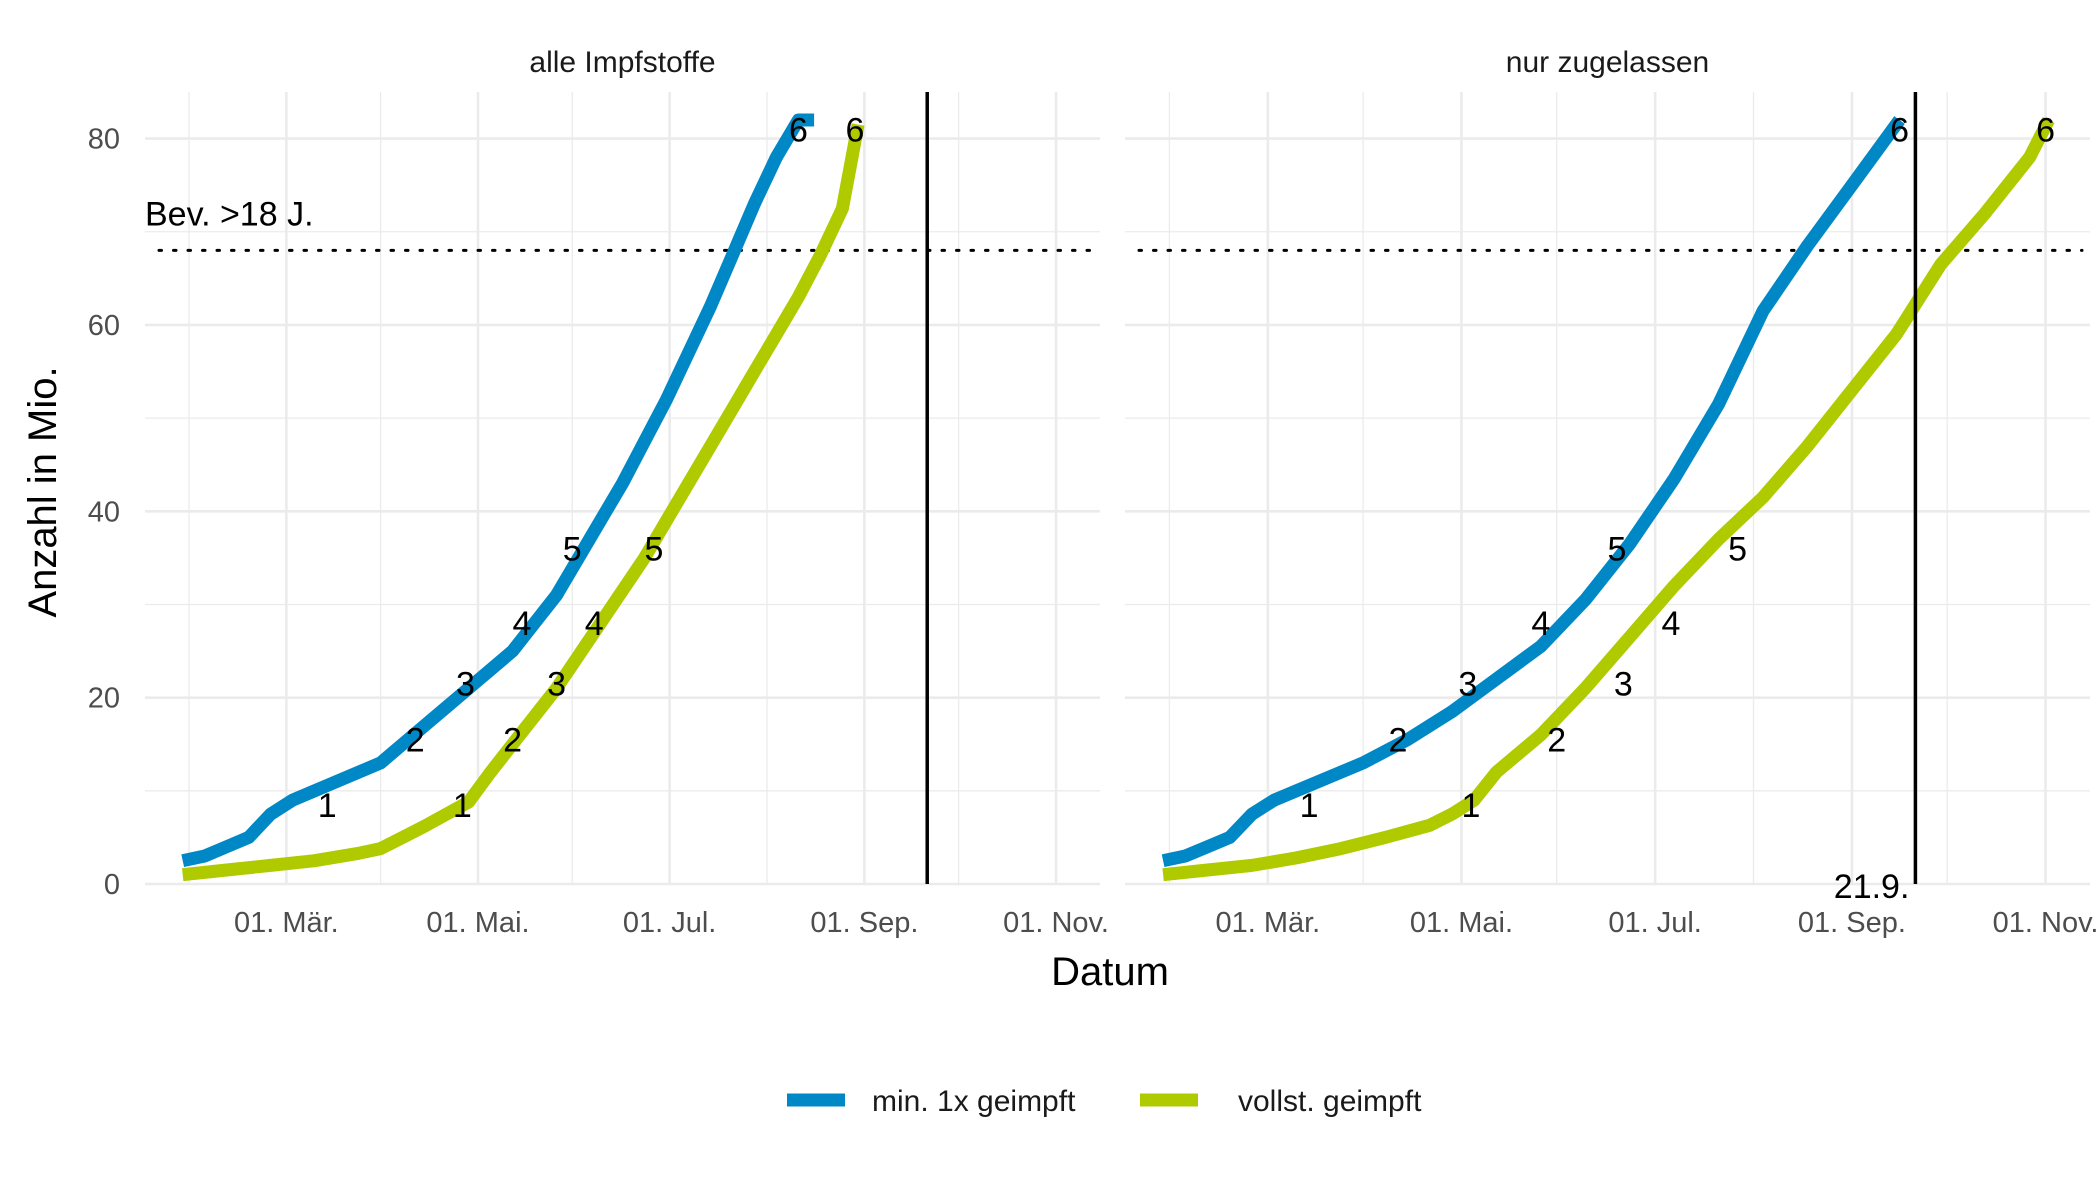 This screenshot has height=1181, width=2100. What do you see at coordinates (229, 214) in the screenshot?
I see `population-reference-label: Bev. >18 J.` at bounding box center [229, 214].